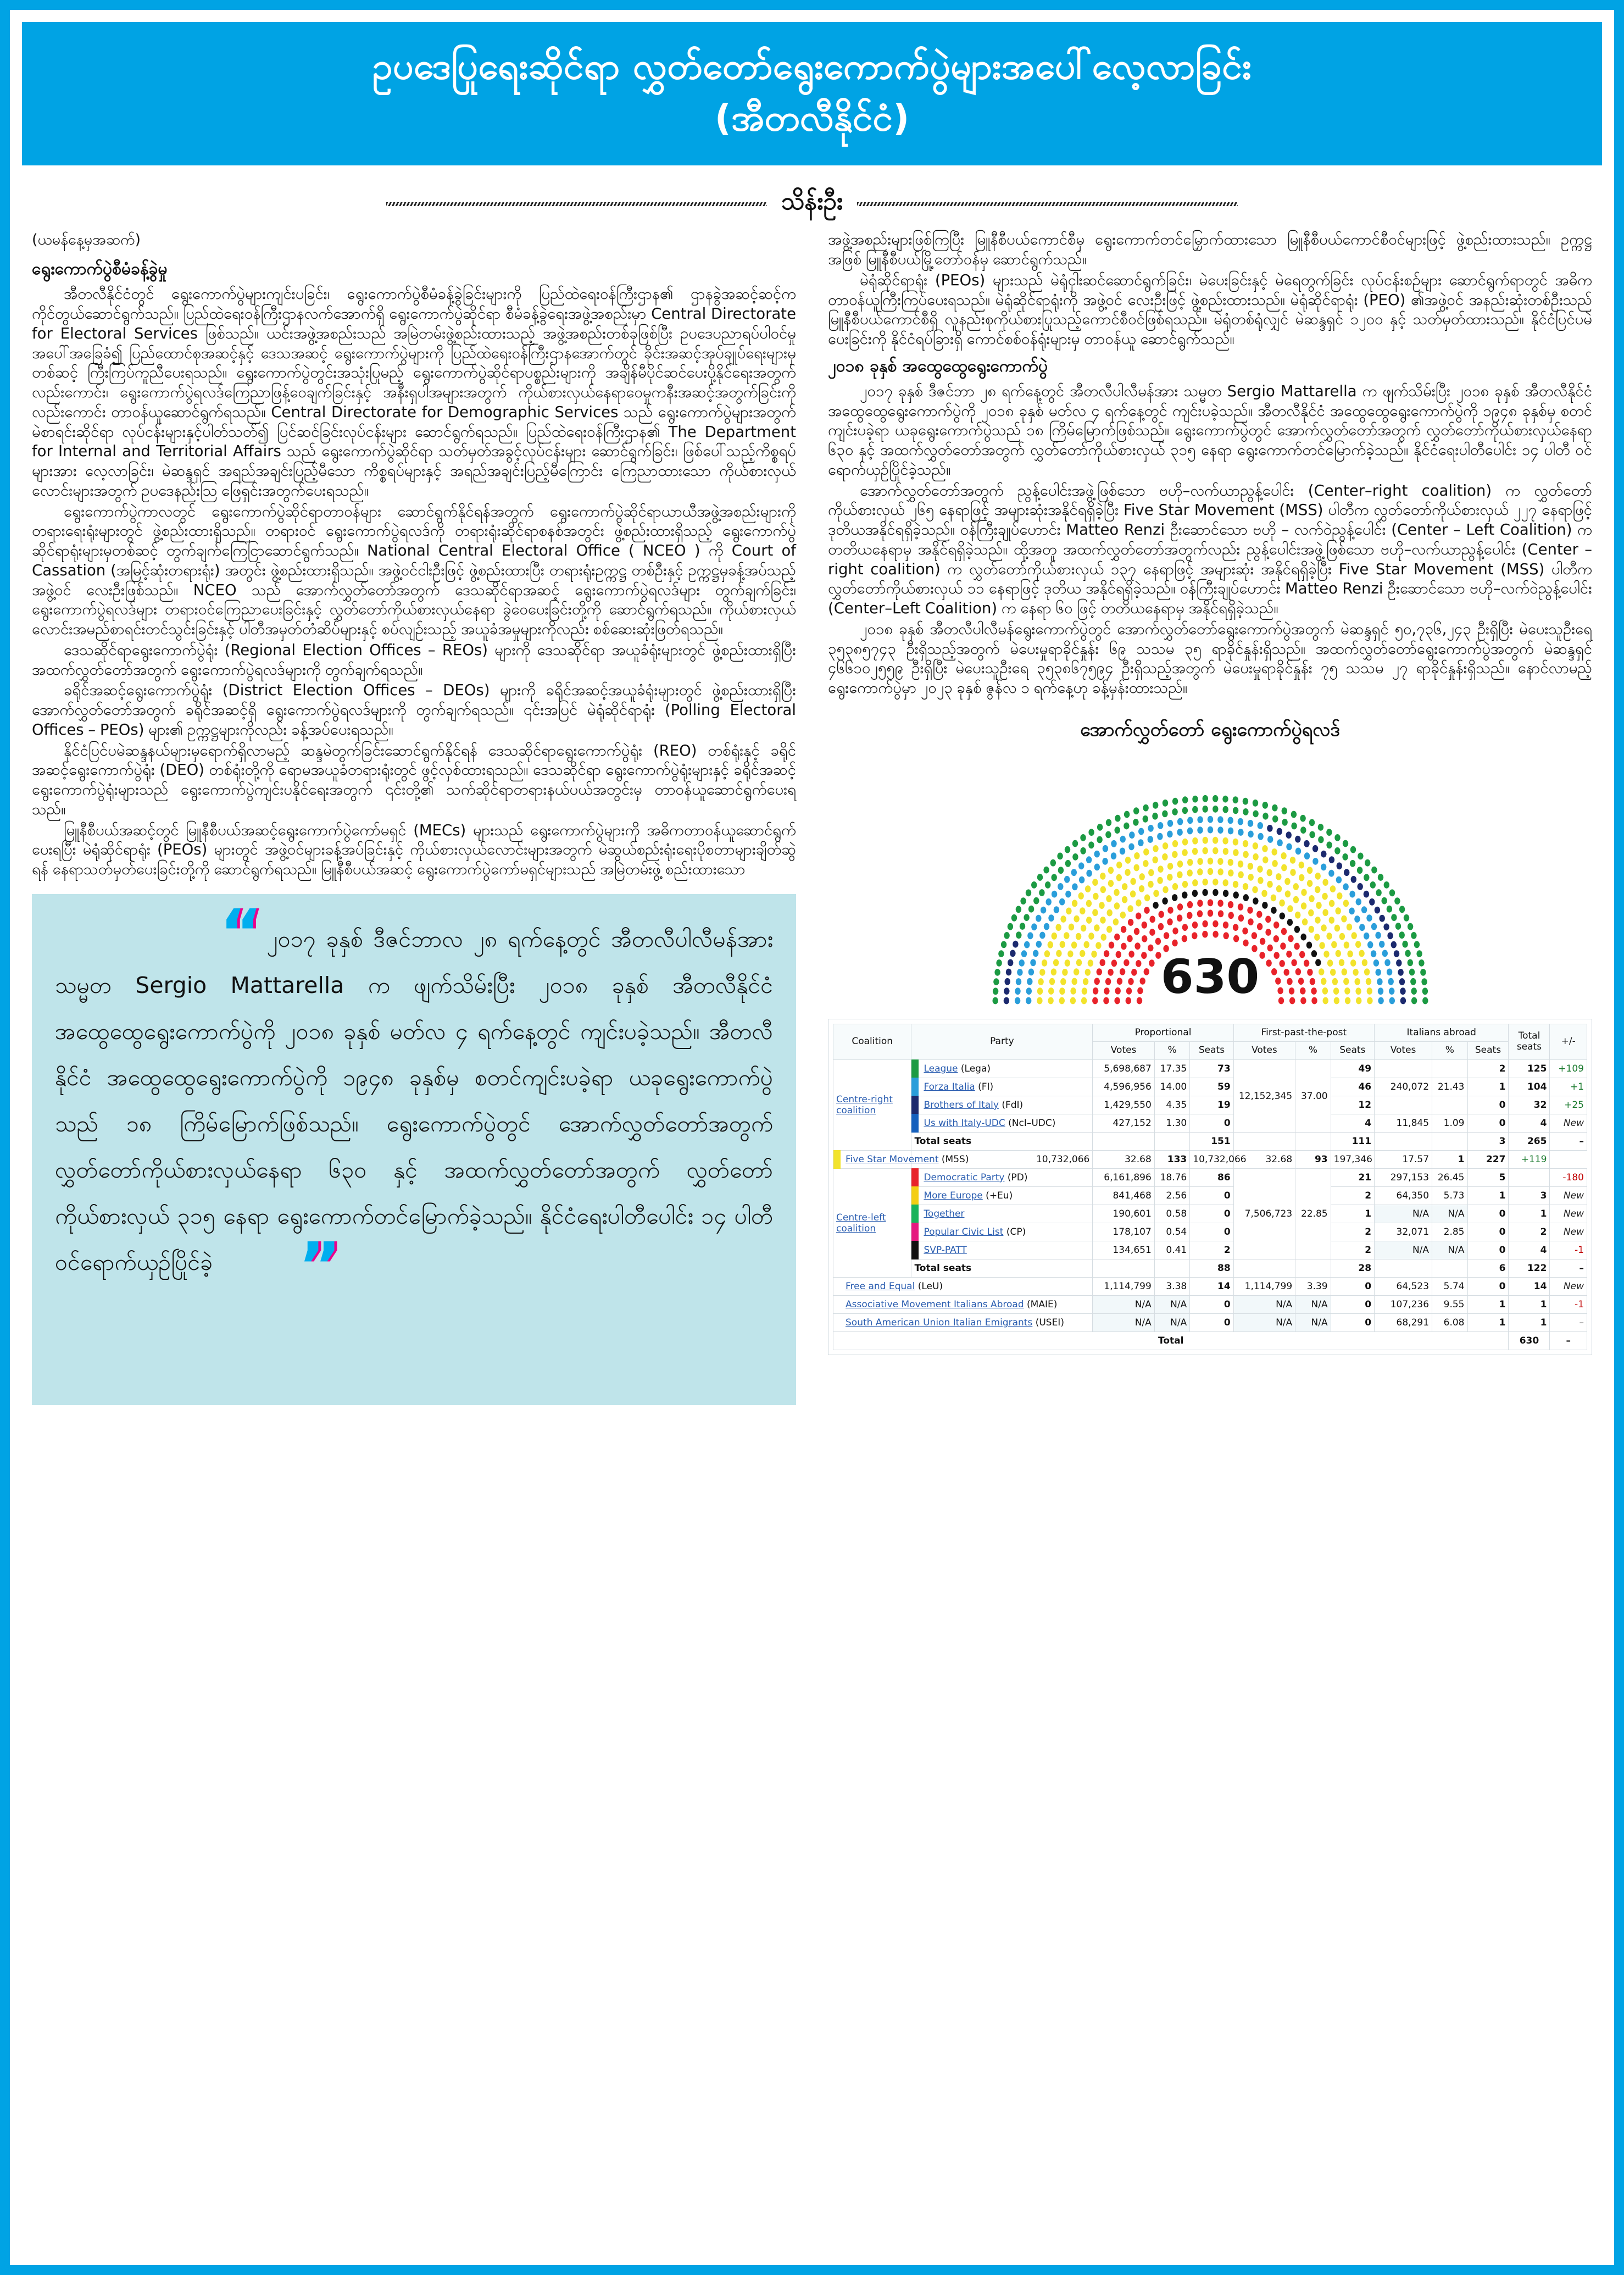  I want to click on party-link: Us with Italy-UDC, so click(964, 1123).